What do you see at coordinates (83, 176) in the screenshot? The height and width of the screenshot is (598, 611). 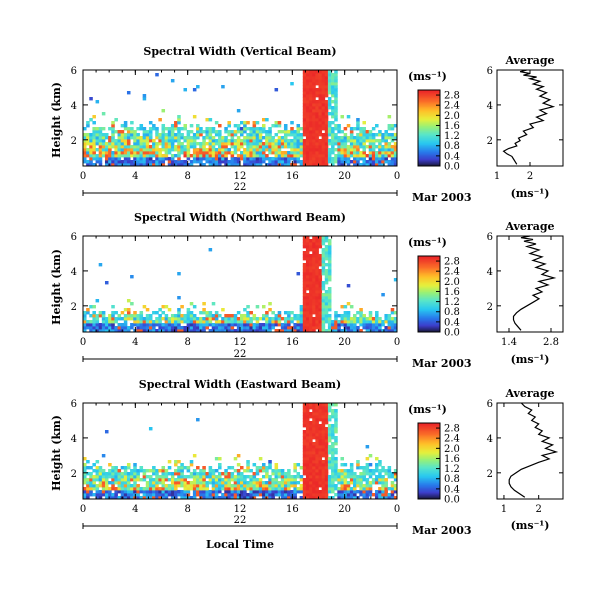 I see `x-tick-label: 0` at bounding box center [83, 176].